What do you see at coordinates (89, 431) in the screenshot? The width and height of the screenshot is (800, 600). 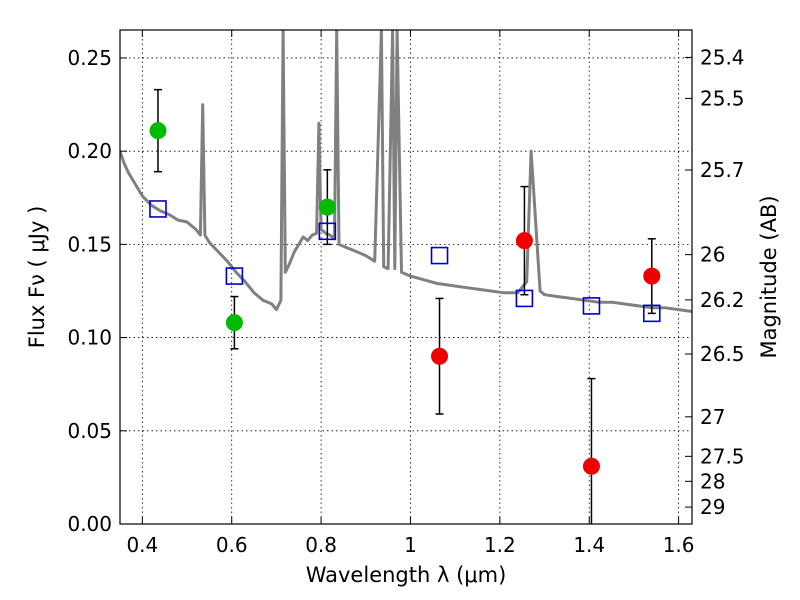 I see `y-tick-label: 0.05` at bounding box center [89, 431].